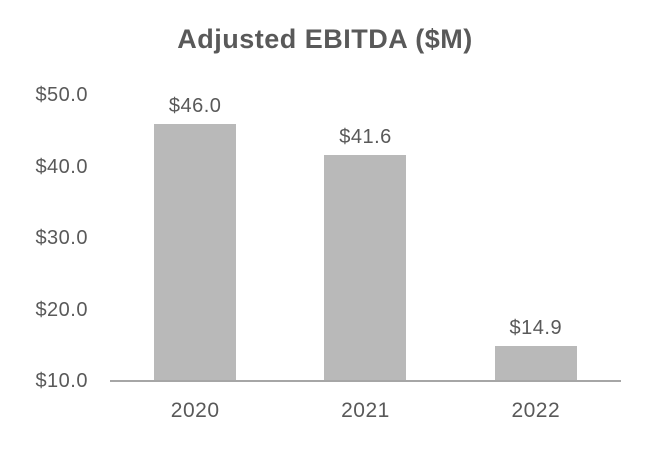 This screenshot has height=450, width=650. What do you see at coordinates (365, 410) in the screenshot?
I see `x-axis-label-2021: 2021` at bounding box center [365, 410].